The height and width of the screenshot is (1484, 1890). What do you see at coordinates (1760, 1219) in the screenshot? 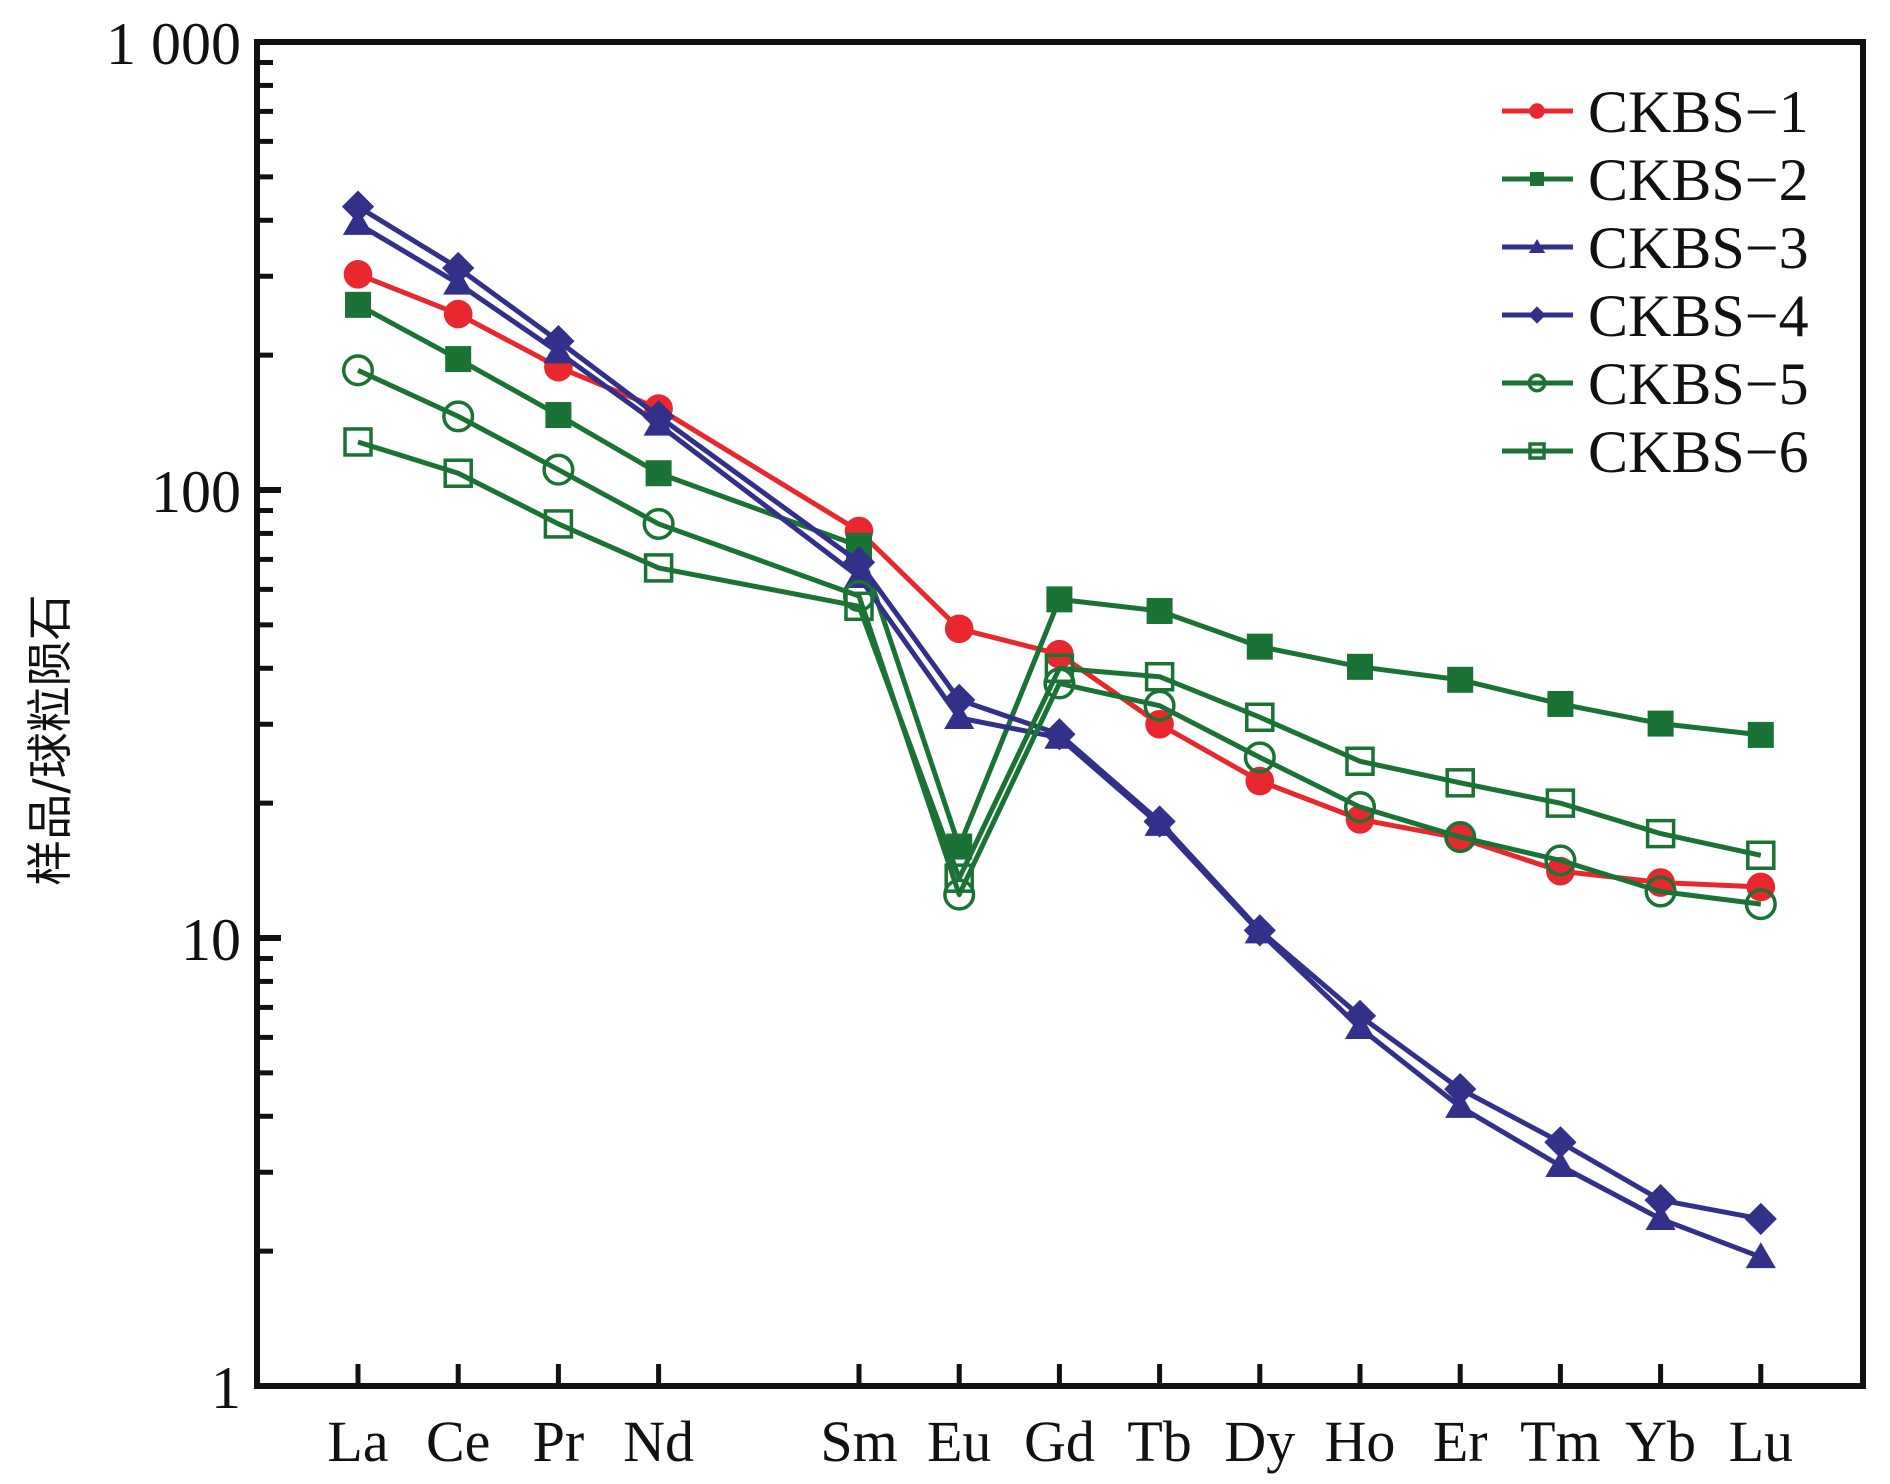
I see `data-point-ckbs-4-lu` at bounding box center [1760, 1219].